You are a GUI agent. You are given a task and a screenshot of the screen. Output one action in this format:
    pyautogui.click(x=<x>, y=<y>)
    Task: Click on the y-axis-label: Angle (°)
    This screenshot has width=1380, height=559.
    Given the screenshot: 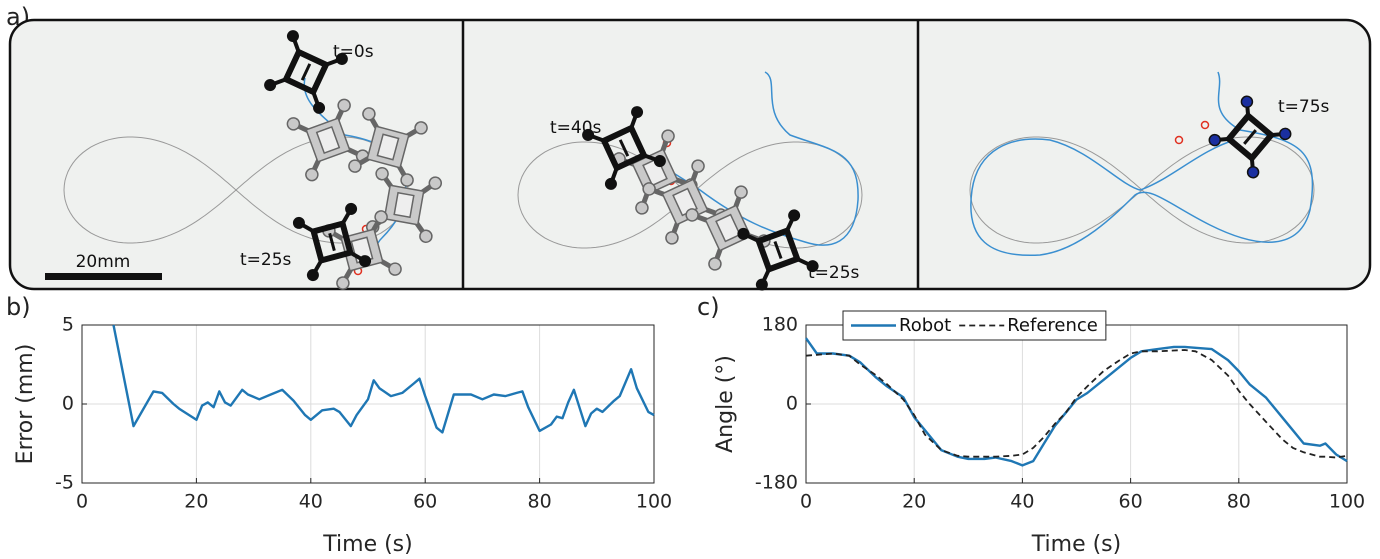 What is the action you would take?
    pyautogui.click(x=725, y=404)
    